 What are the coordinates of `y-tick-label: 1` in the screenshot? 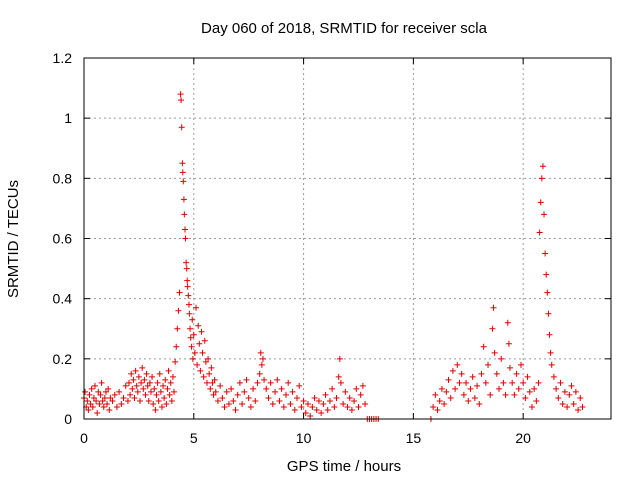 It's located at (68, 118).